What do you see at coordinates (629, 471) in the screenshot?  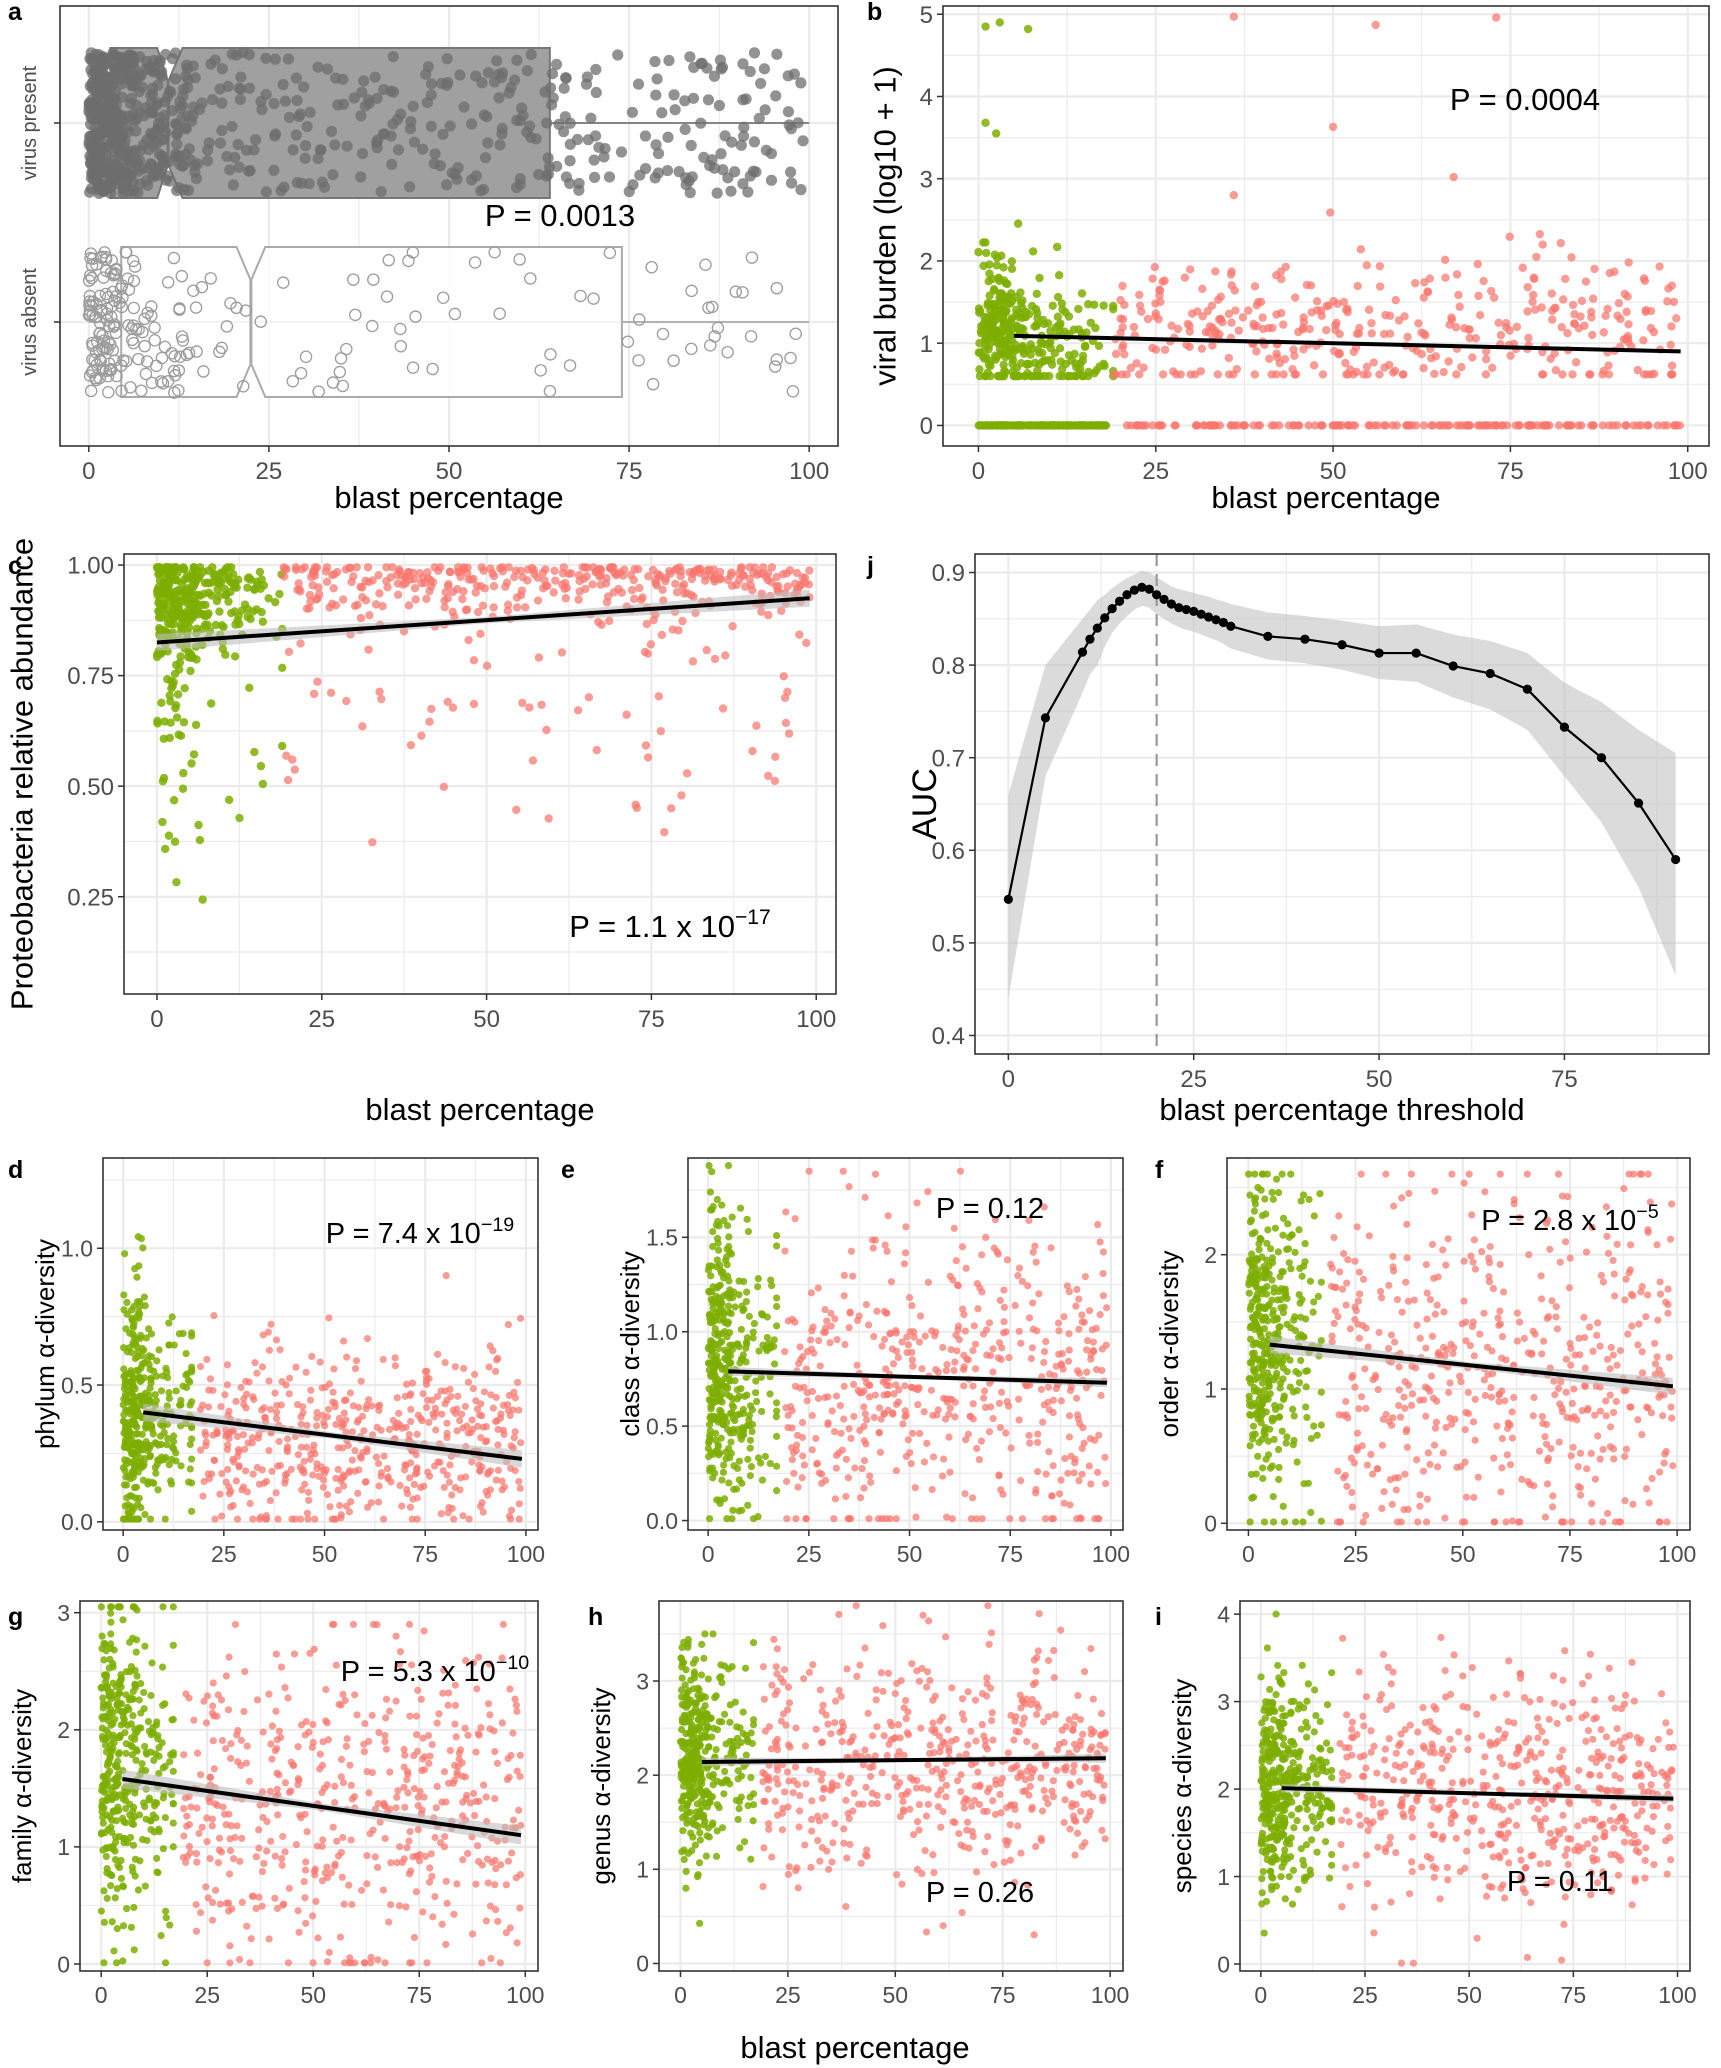 I see `panel-a-x-tick-label: 75` at bounding box center [629, 471].